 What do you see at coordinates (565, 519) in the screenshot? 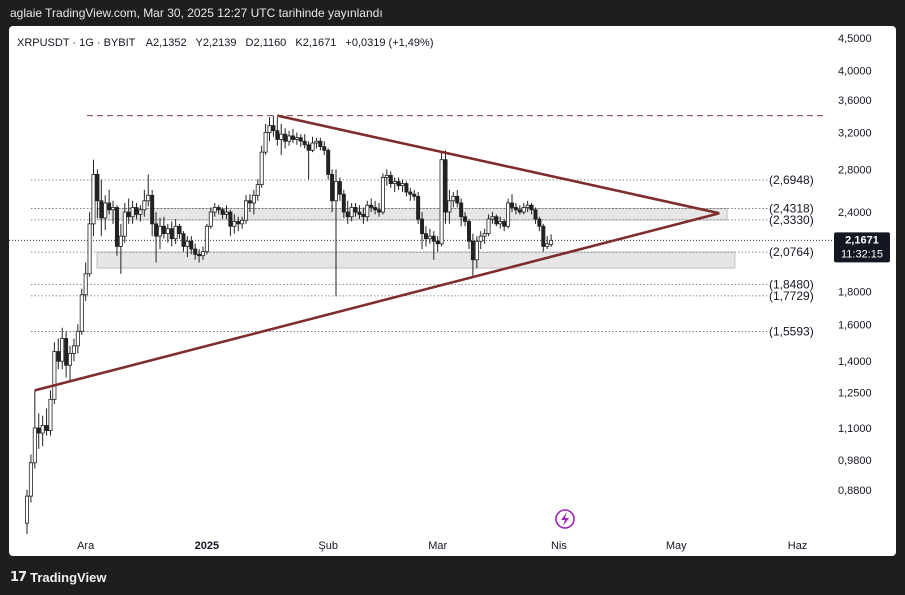
I see `lightning-icon` at bounding box center [565, 519].